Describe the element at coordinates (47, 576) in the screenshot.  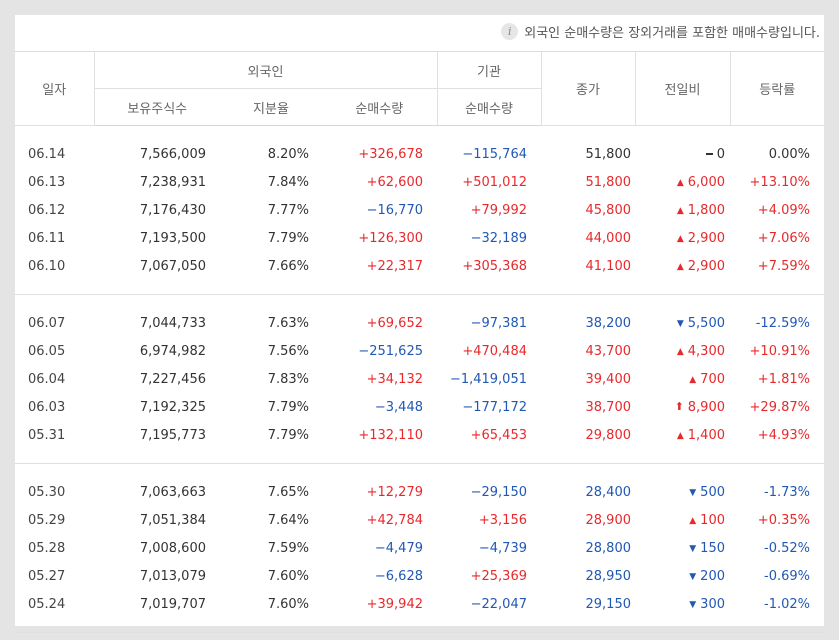
I see `date-cell: 05.27` at that location.